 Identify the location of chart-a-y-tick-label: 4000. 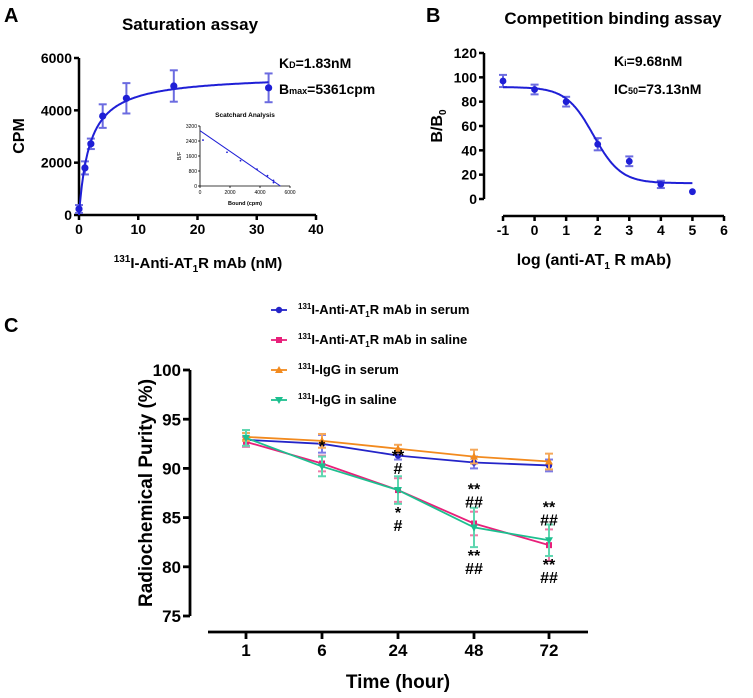
(56, 110).